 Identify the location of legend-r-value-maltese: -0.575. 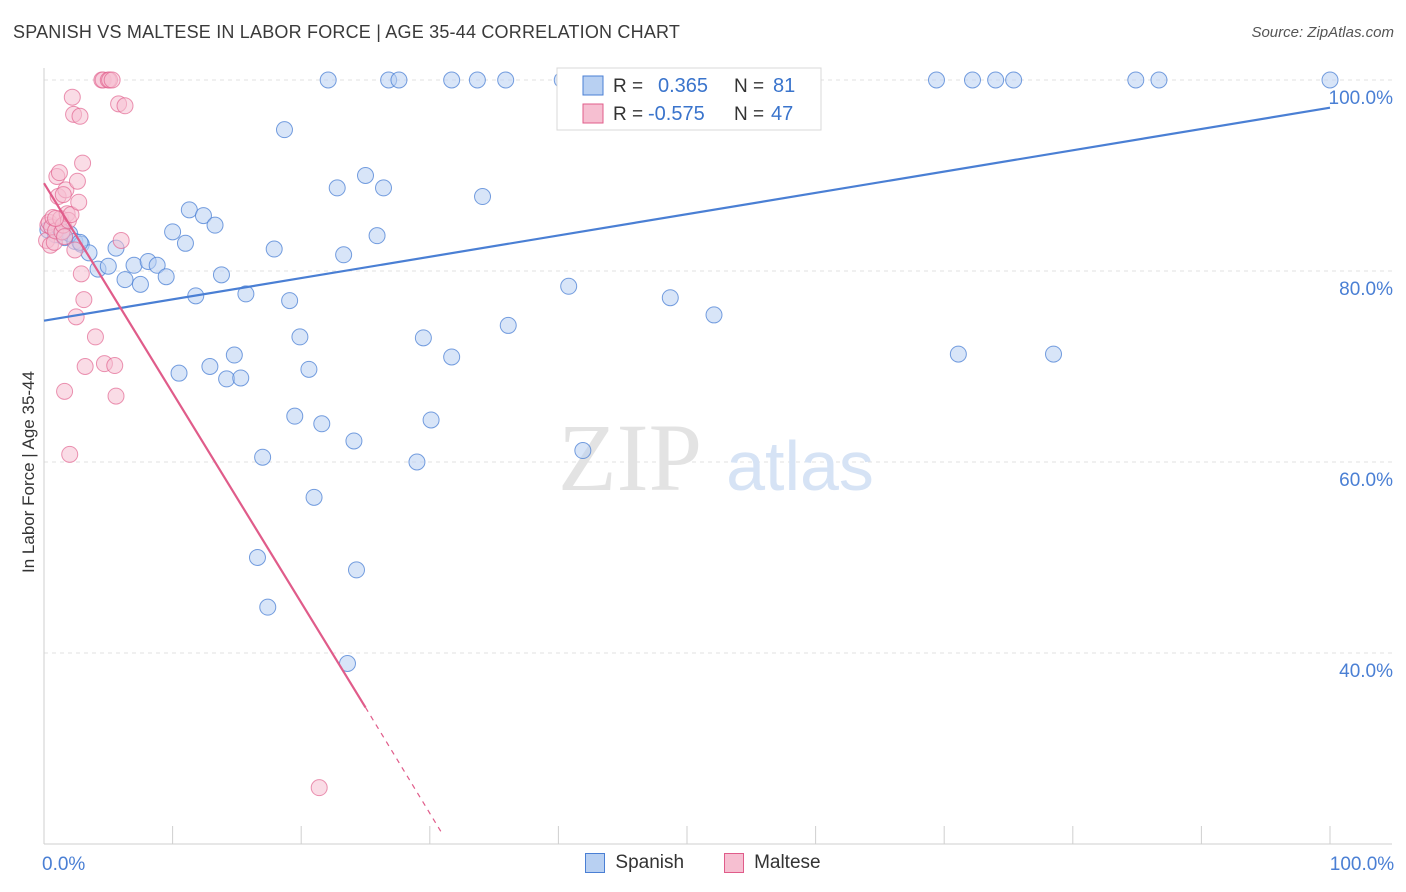
(676, 114).